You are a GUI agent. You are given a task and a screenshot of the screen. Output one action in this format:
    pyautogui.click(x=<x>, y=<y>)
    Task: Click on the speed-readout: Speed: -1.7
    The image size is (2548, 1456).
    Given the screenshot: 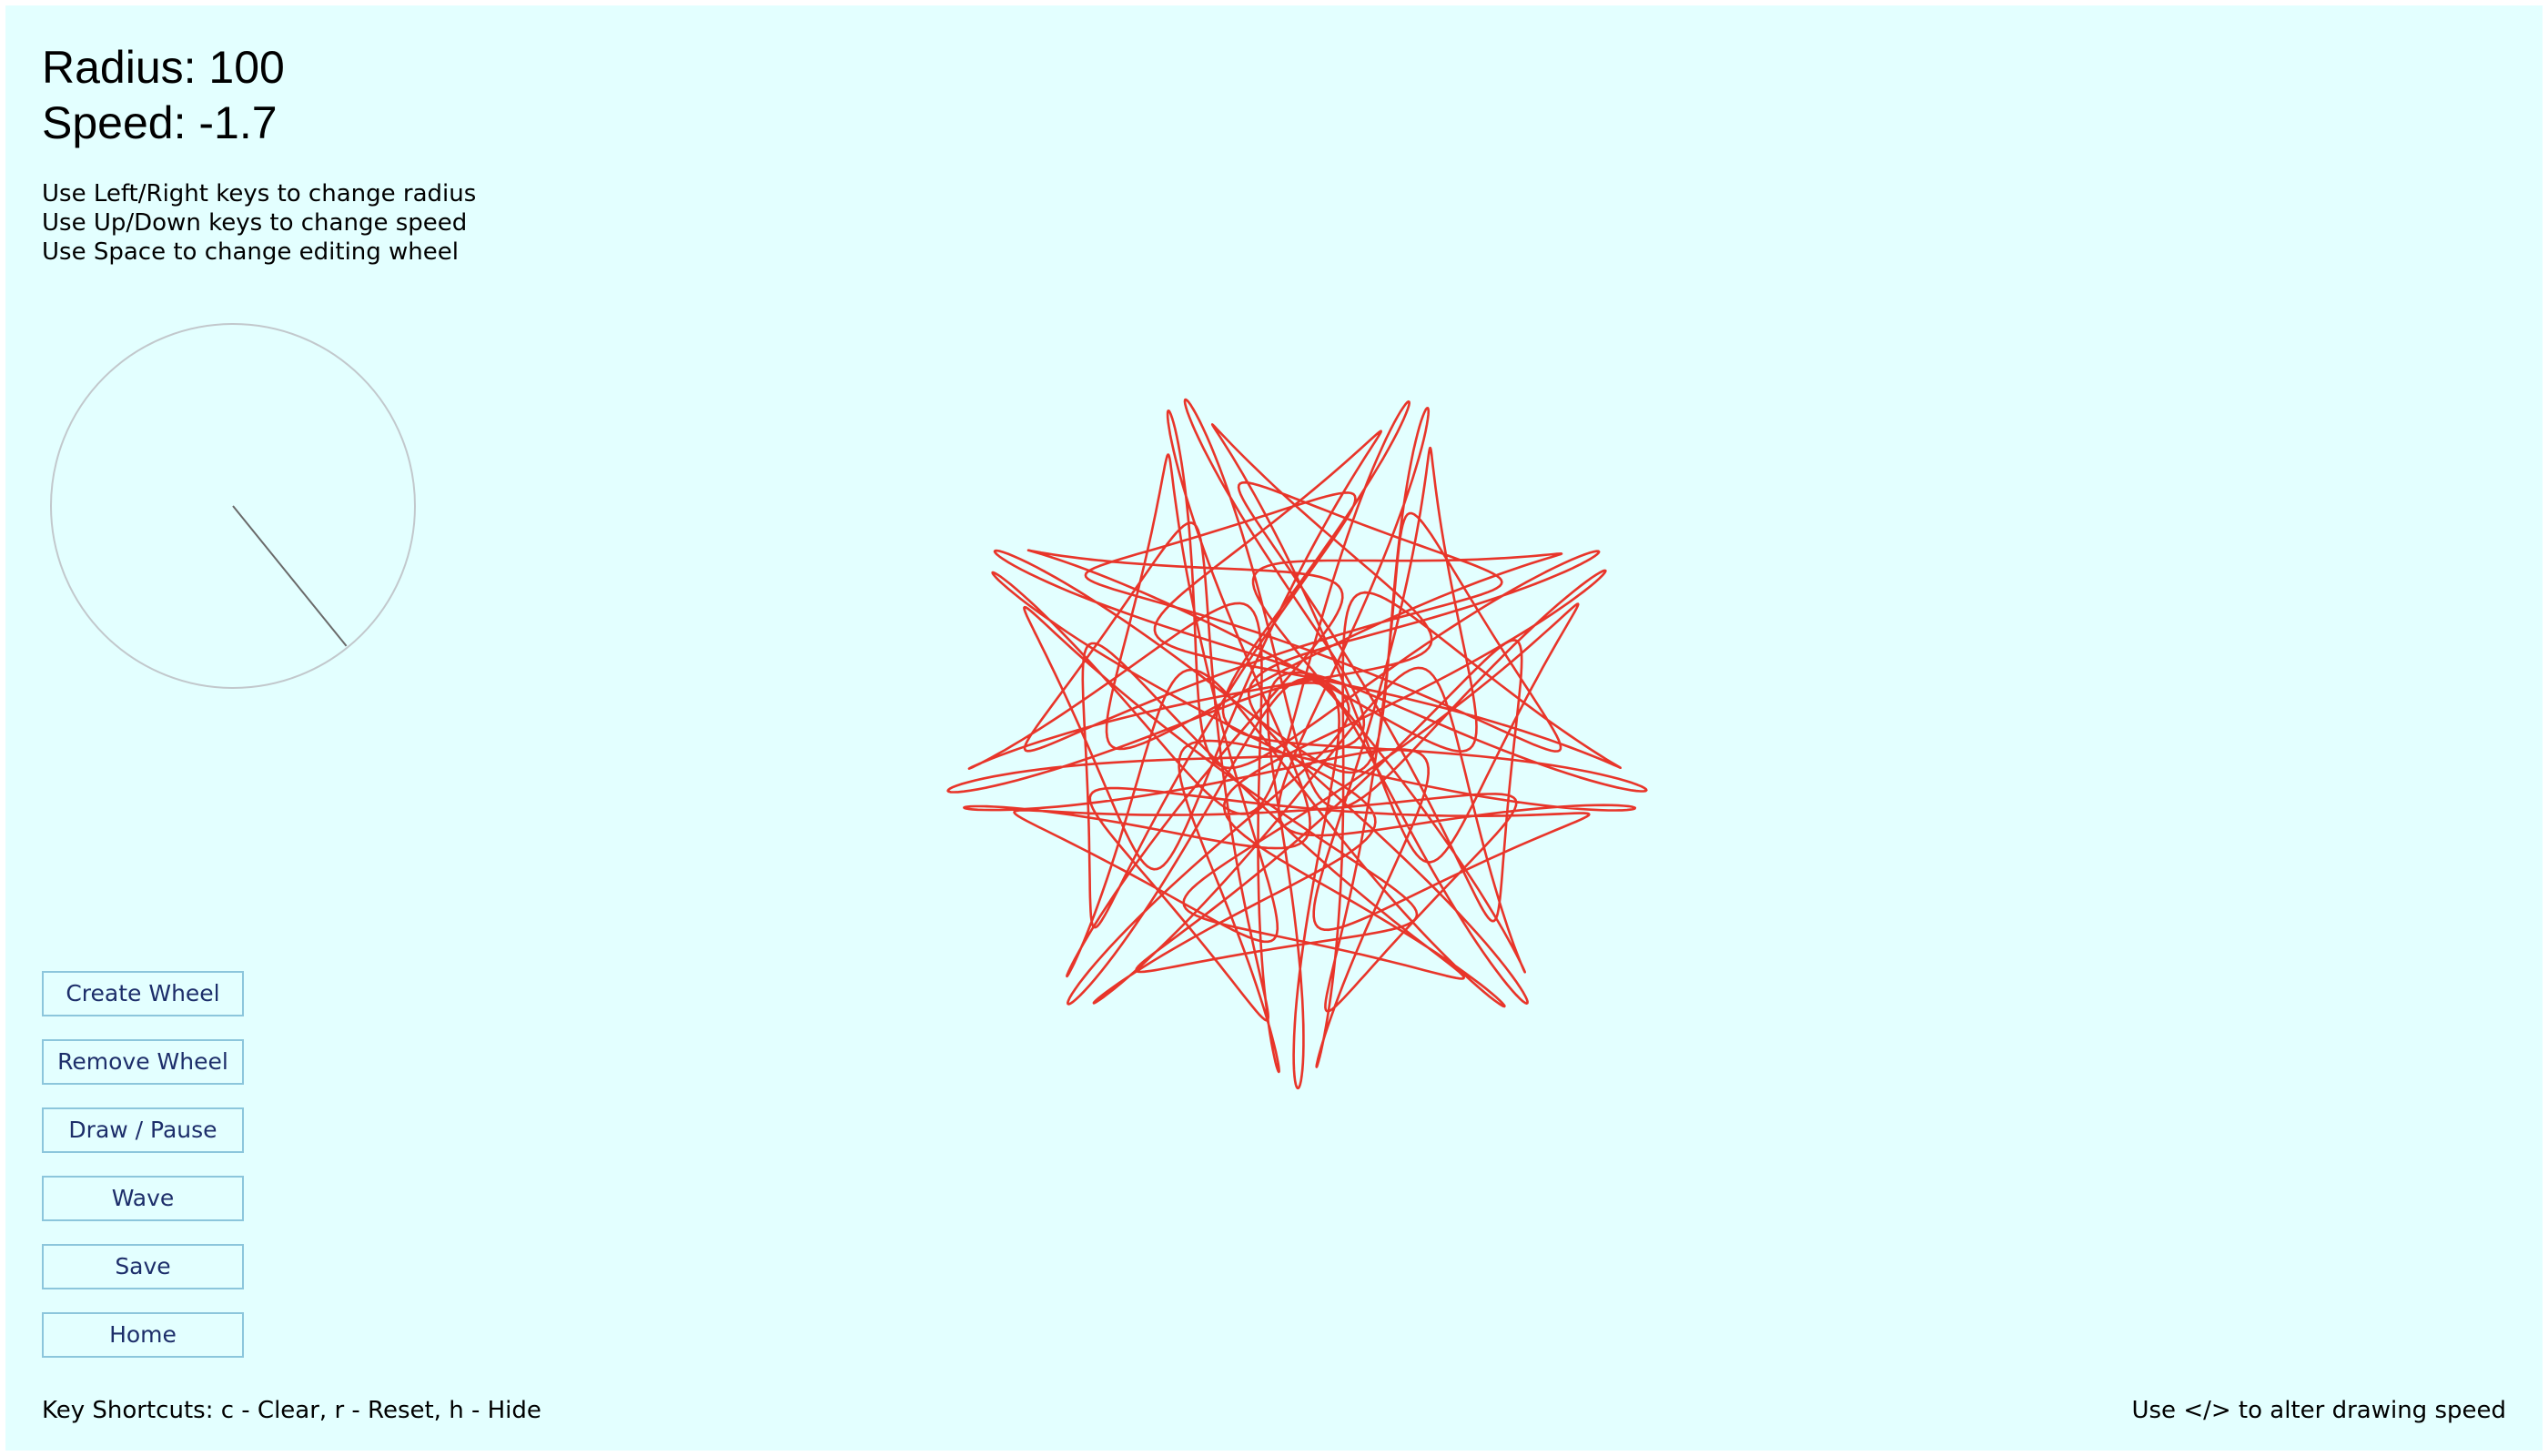 What is the action you would take?
    pyautogui.click(x=160, y=122)
    